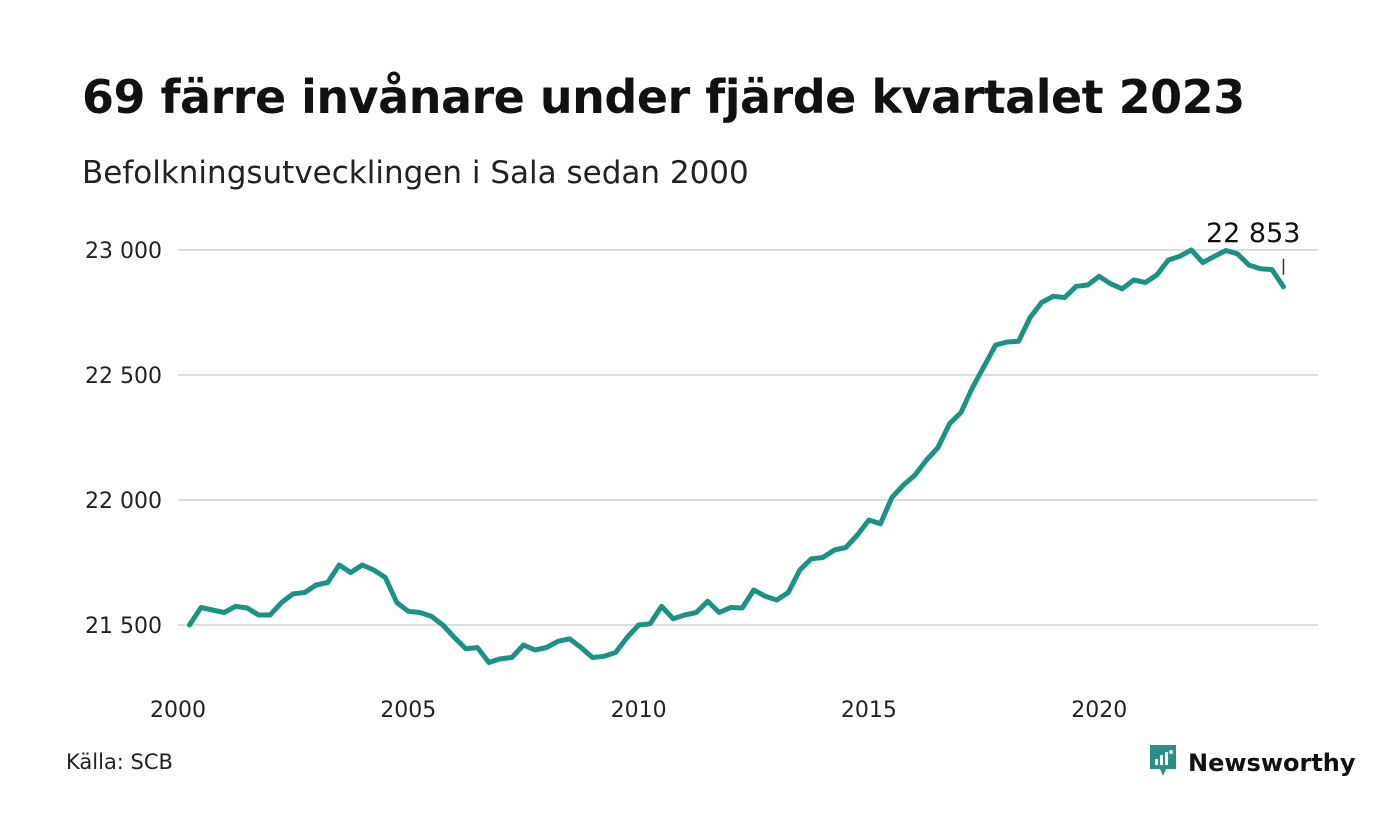 The image size is (1400, 840). I want to click on end-value-label: 22 853, so click(1253, 233).